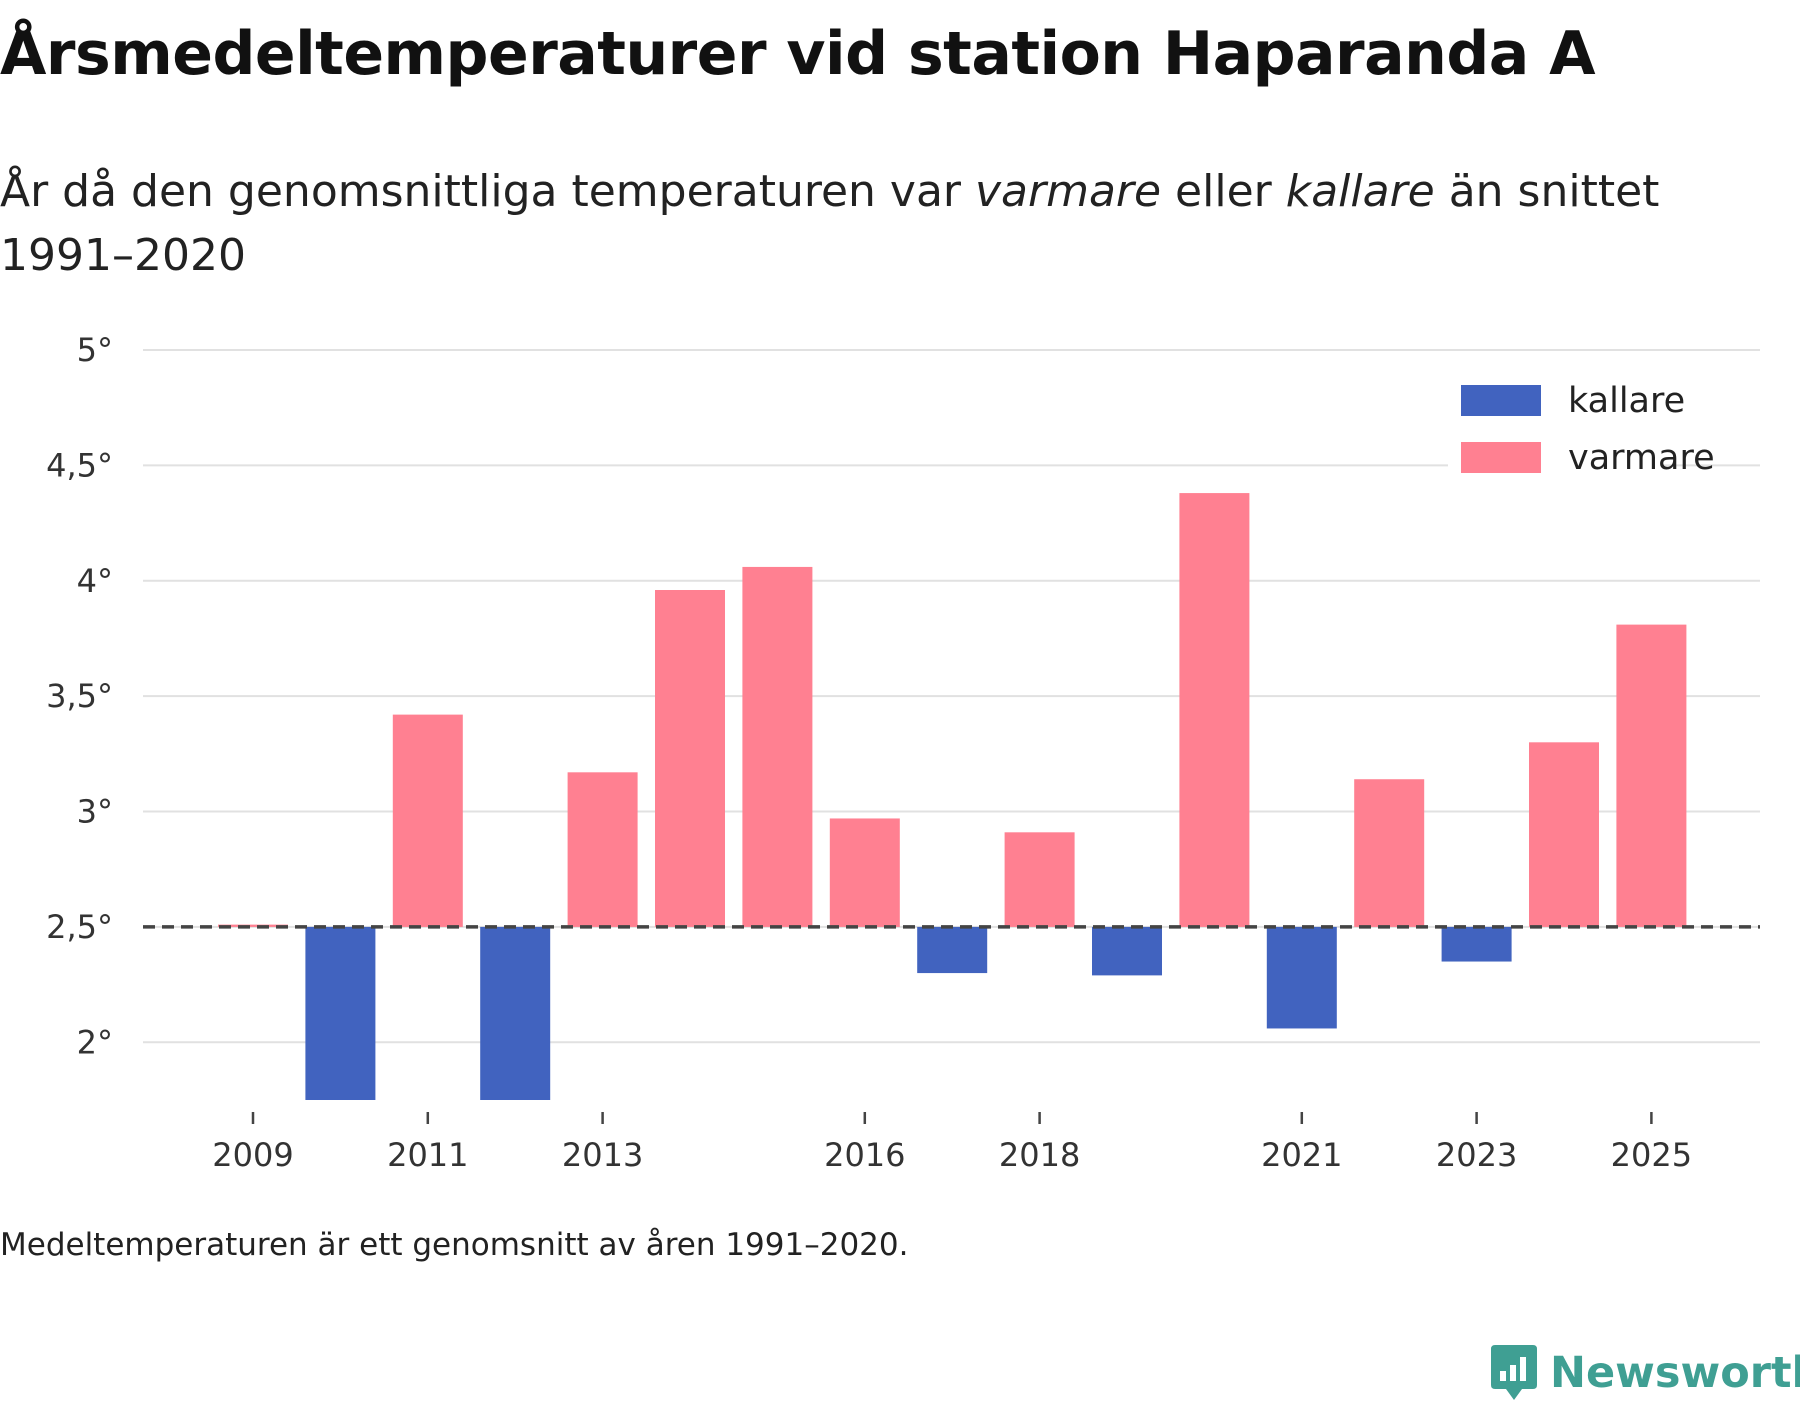 The image size is (1800, 1406). What do you see at coordinates (427, 1155) in the screenshot?
I see `x-tick-label: 2011` at bounding box center [427, 1155].